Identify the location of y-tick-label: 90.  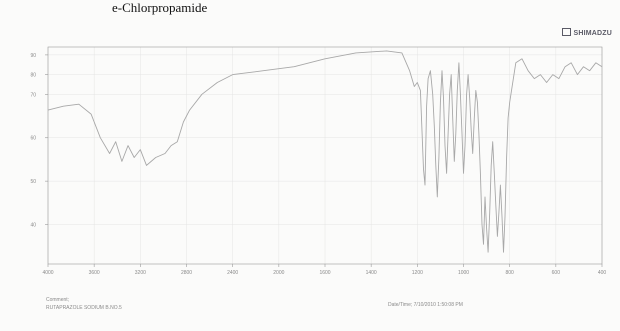
(33, 56).